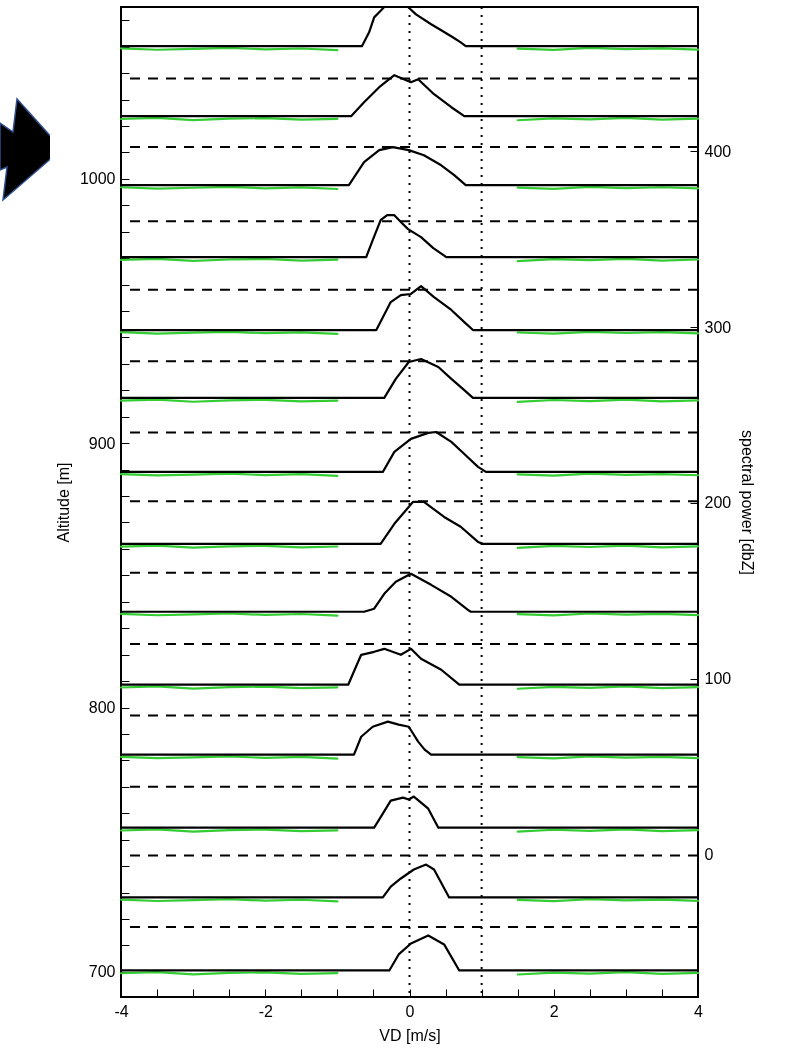 This screenshot has height=1057, width=795. I want to click on y2-tick-label: 300, so click(718, 327).